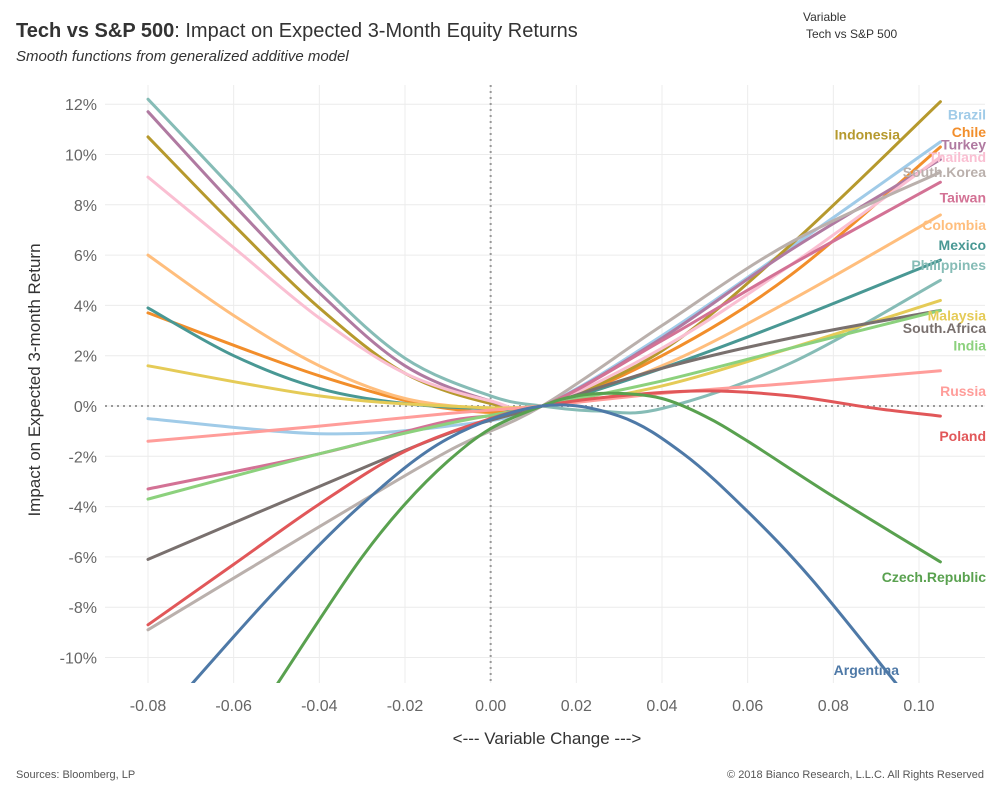  What do you see at coordinates (319, 706) in the screenshot?
I see `x-tick-label: -0.04` at bounding box center [319, 706].